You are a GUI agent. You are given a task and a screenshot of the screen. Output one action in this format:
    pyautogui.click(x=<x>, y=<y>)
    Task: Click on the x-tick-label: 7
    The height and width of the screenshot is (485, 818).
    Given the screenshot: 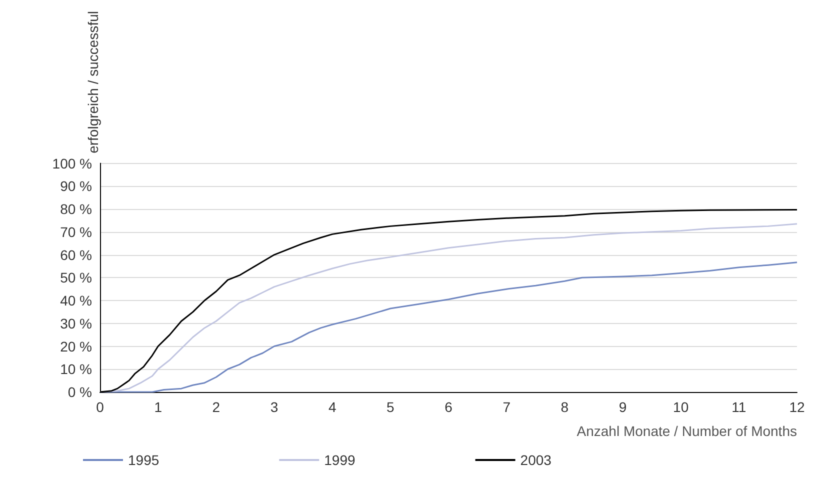 What is the action you would take?
    pyautogui.click(x=506, y=407)
    